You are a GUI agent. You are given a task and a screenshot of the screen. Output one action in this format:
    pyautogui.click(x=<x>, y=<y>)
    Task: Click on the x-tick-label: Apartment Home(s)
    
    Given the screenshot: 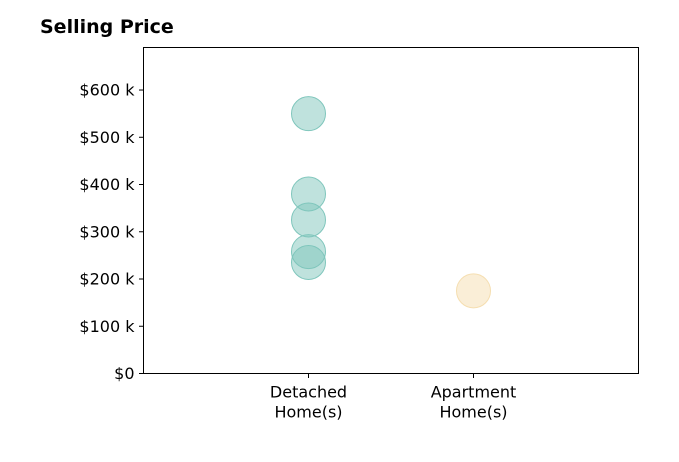 What is the action you would take?
    pyautogui.click(x=474, y=402)
    